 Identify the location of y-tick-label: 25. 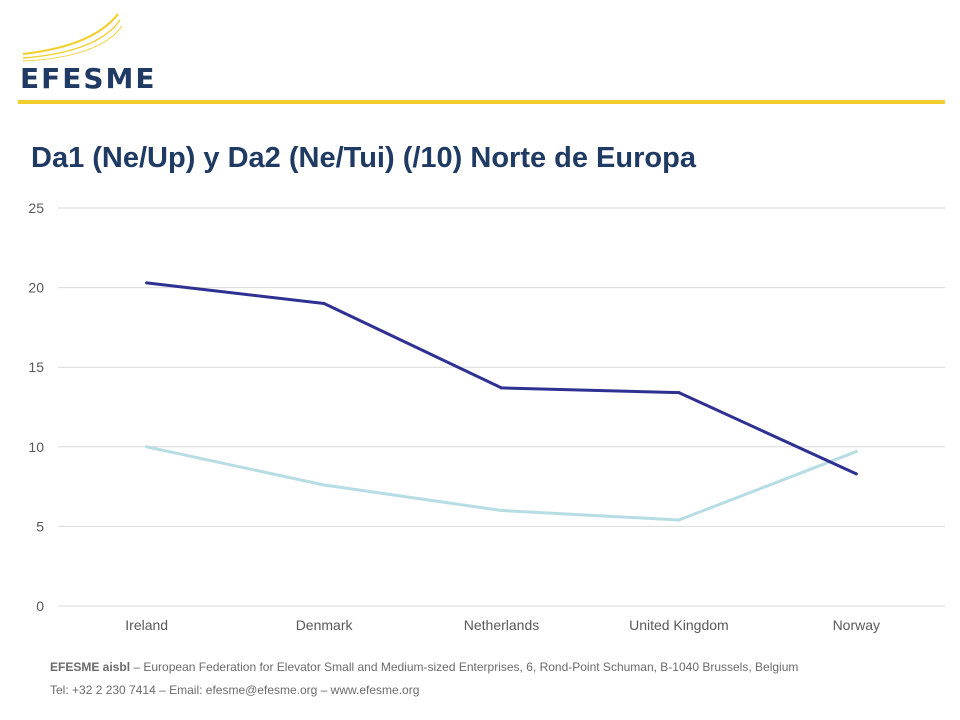
(36, 208).